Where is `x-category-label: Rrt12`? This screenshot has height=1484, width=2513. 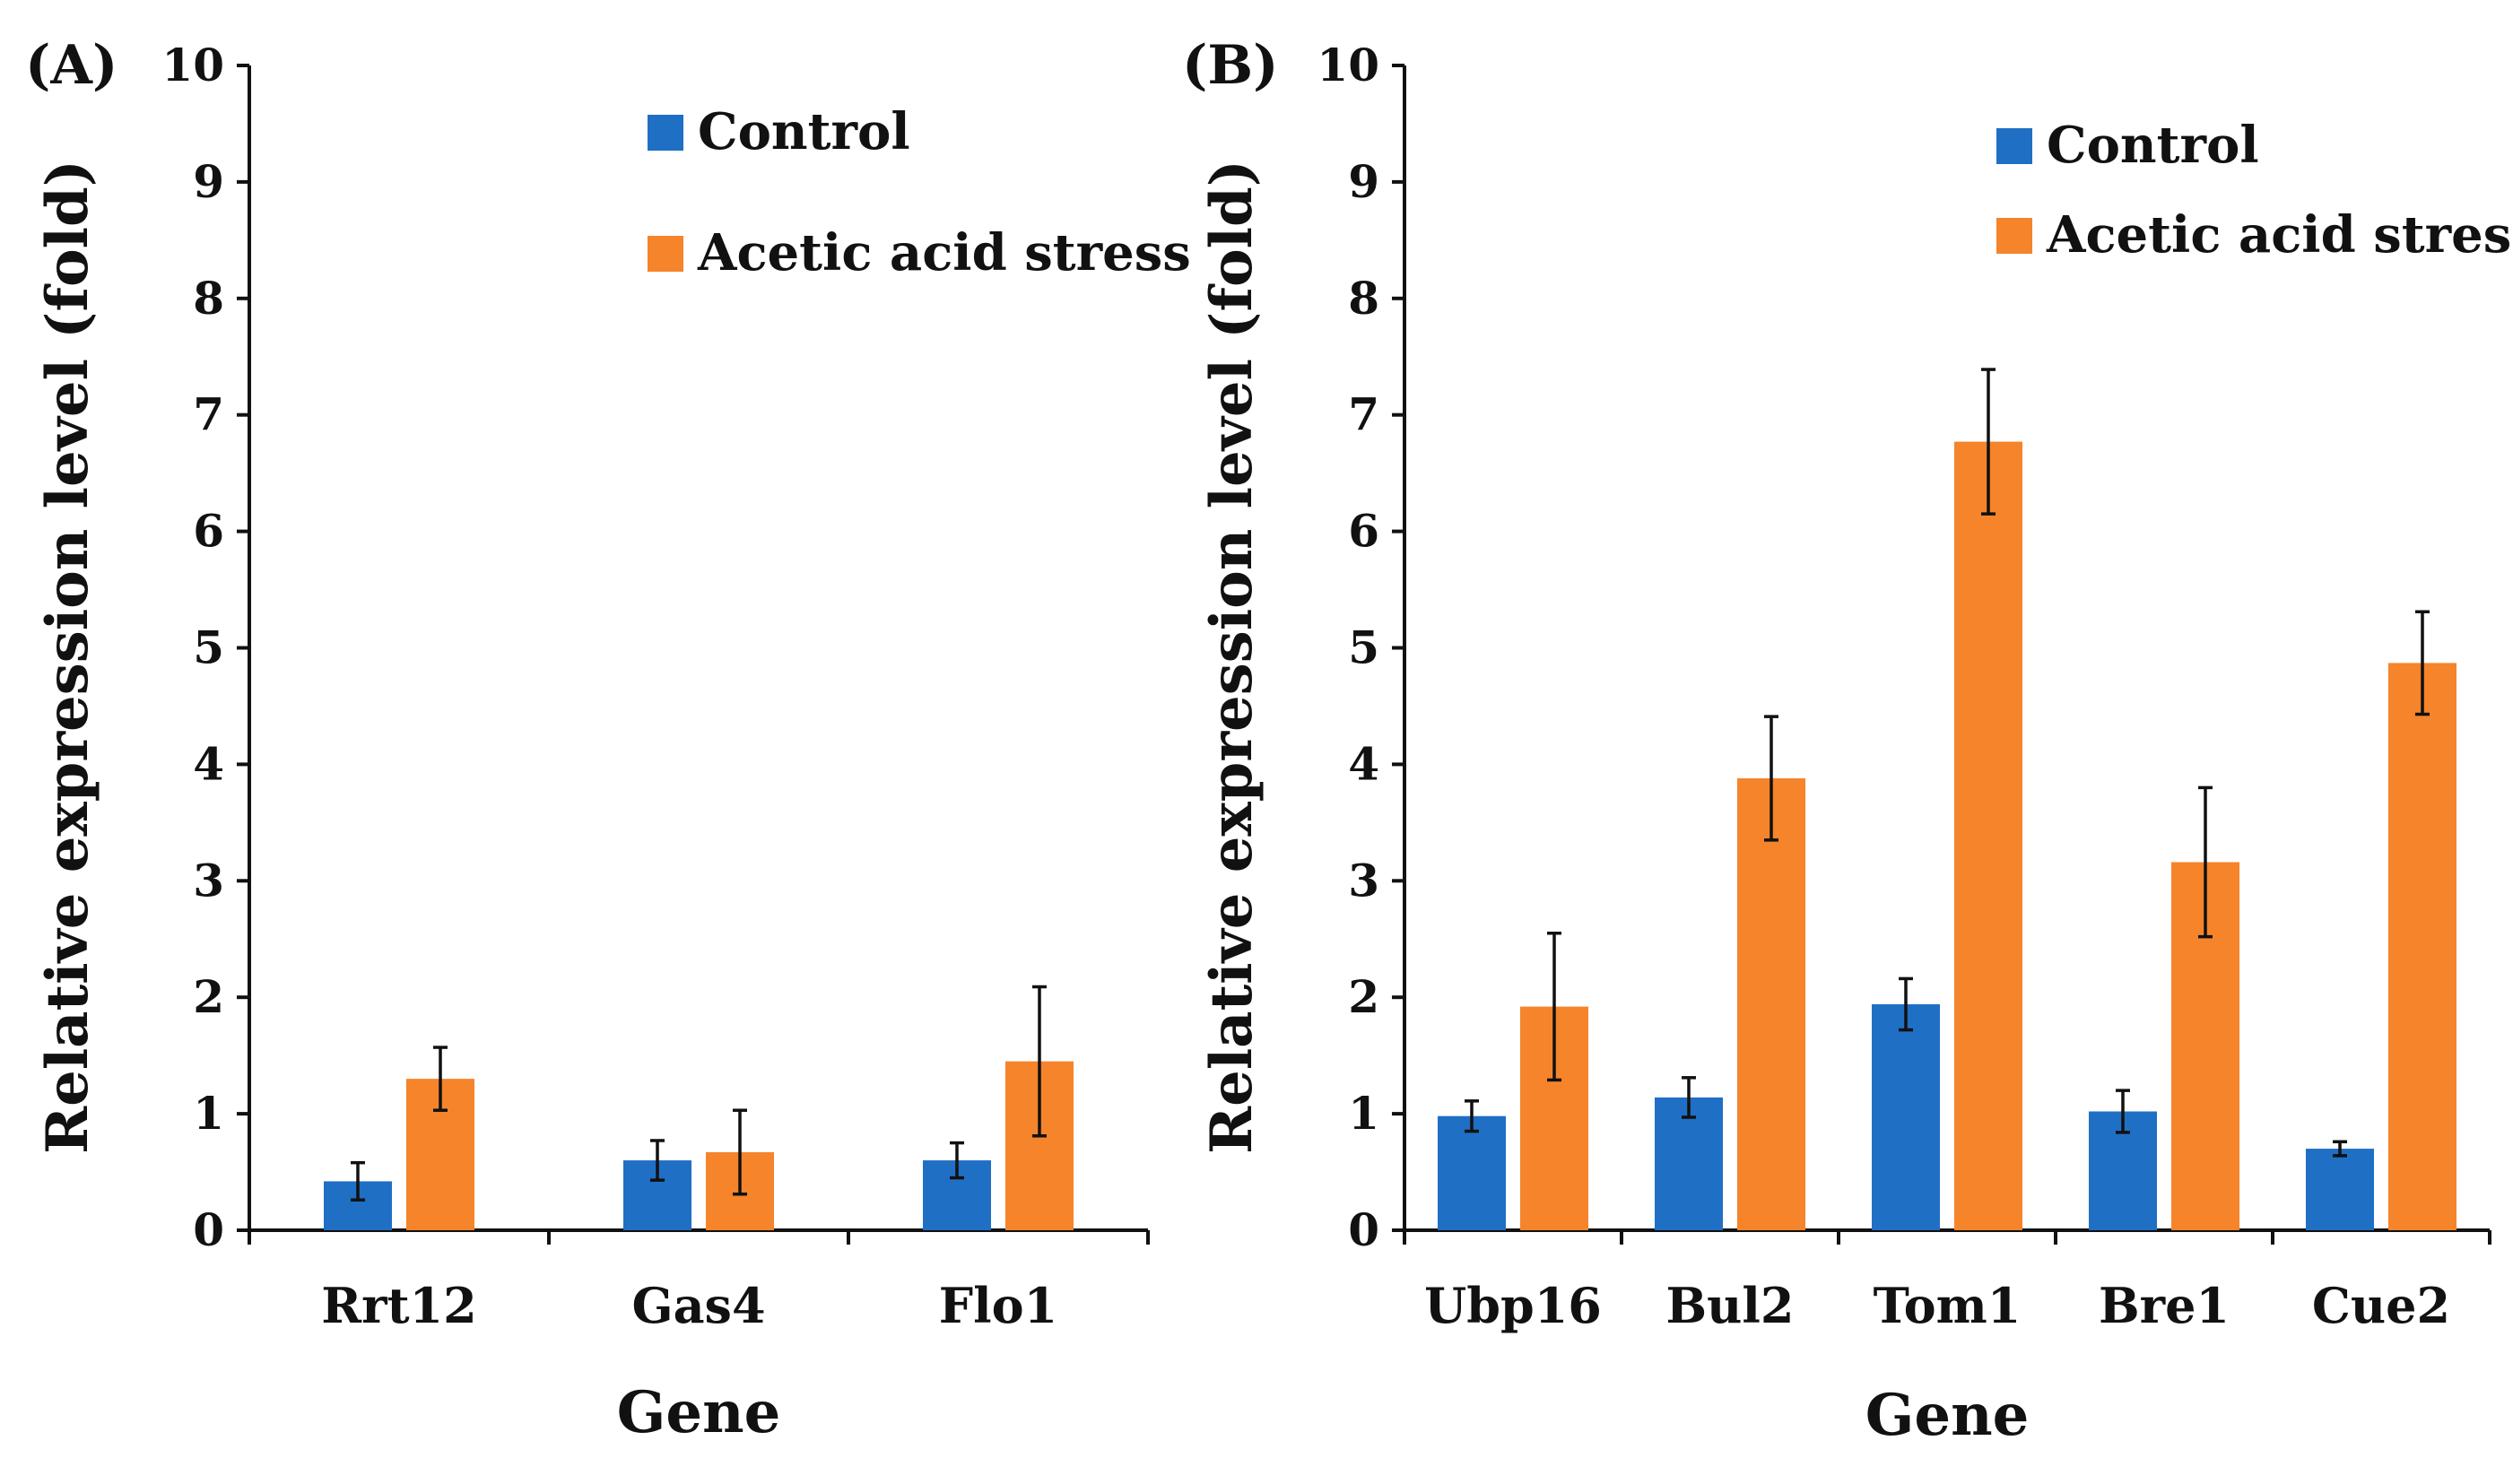
x-category-label: Rrt12 is located at coordinates (398, 1306).